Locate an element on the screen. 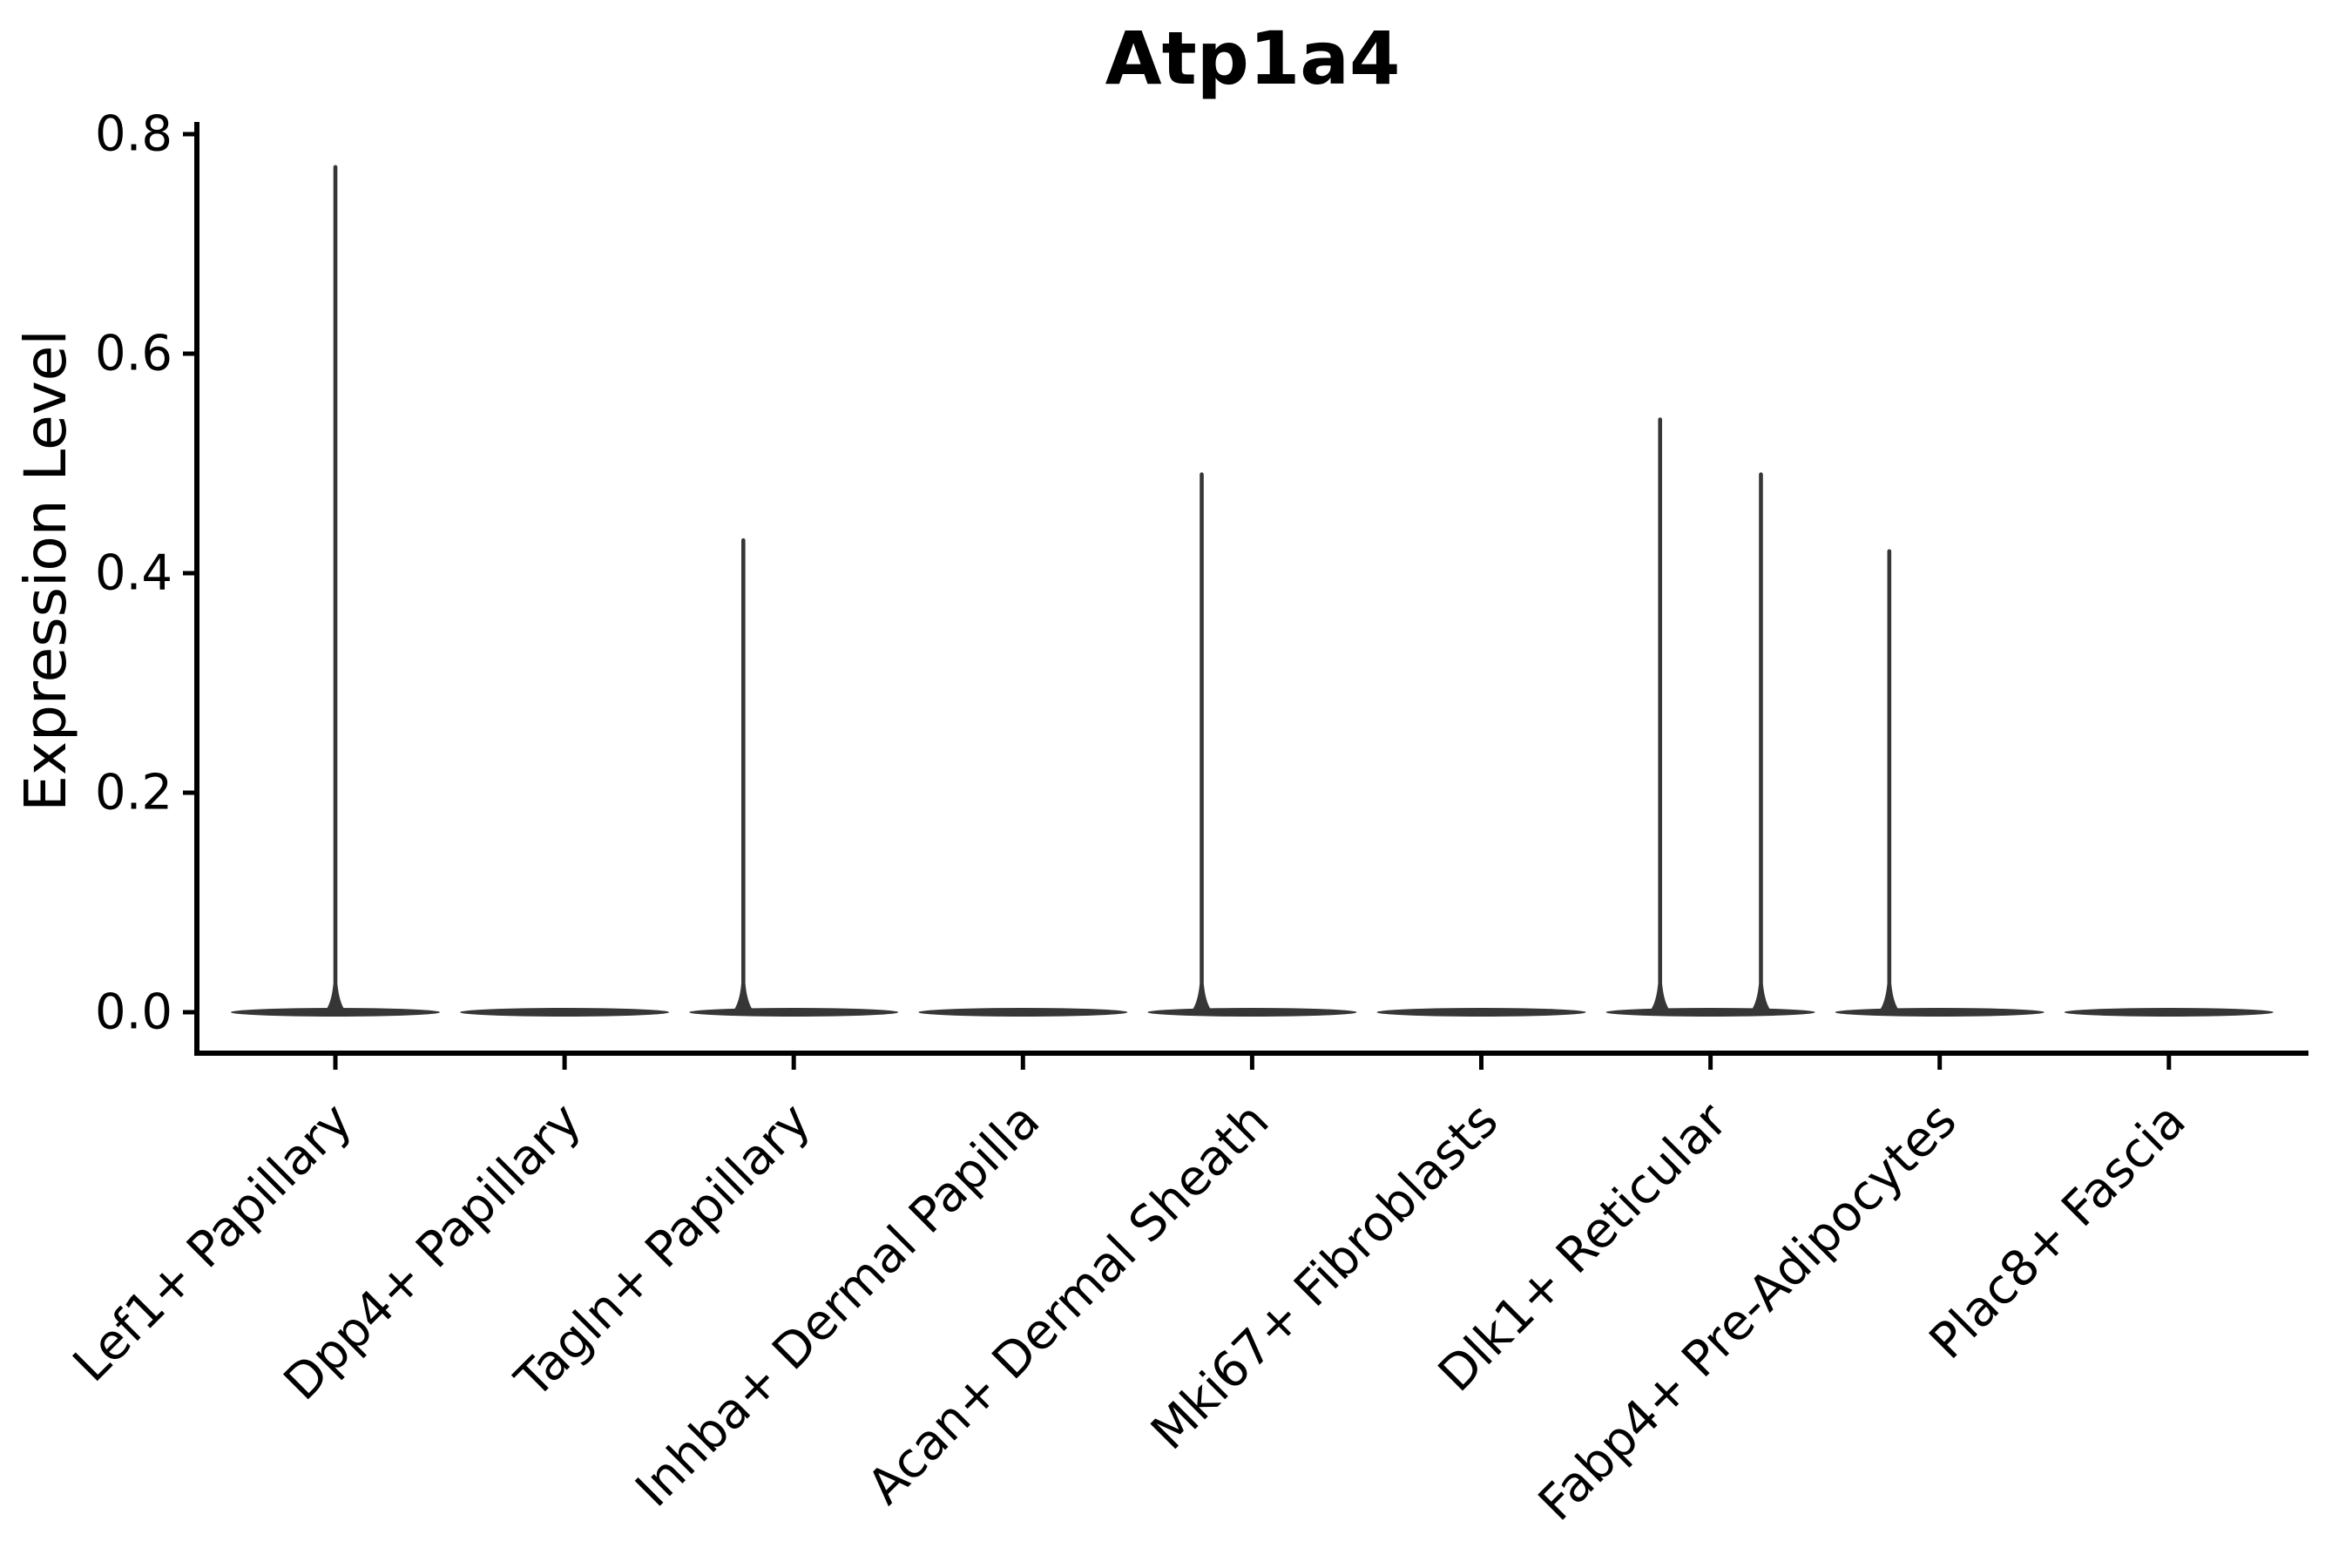  y-axis-label: Expression Level is located at coordinates (45, 570).